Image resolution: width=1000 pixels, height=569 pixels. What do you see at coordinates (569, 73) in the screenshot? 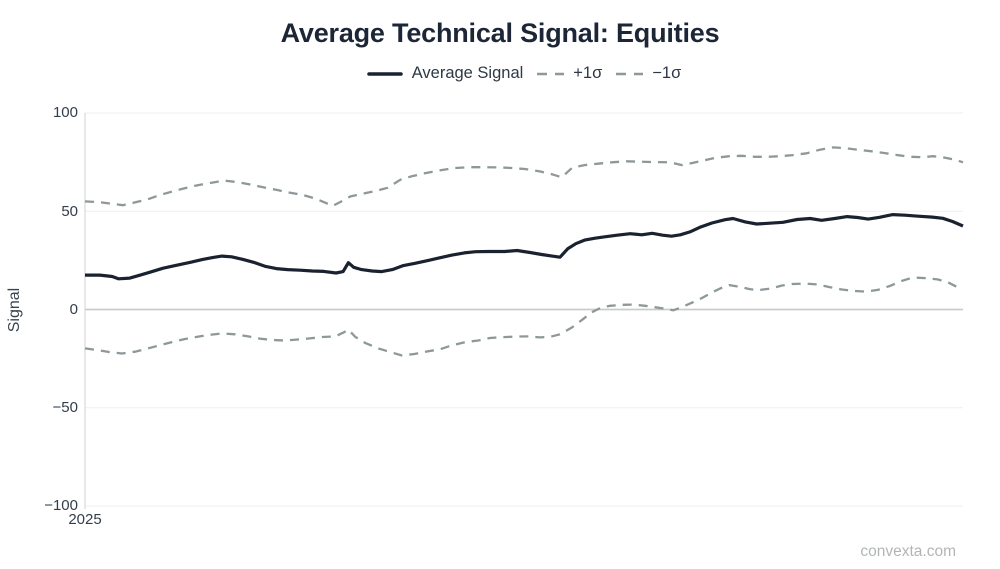
I see `legend-item-plus-1-sigma: +1σ` at bounding box center [569, 73].